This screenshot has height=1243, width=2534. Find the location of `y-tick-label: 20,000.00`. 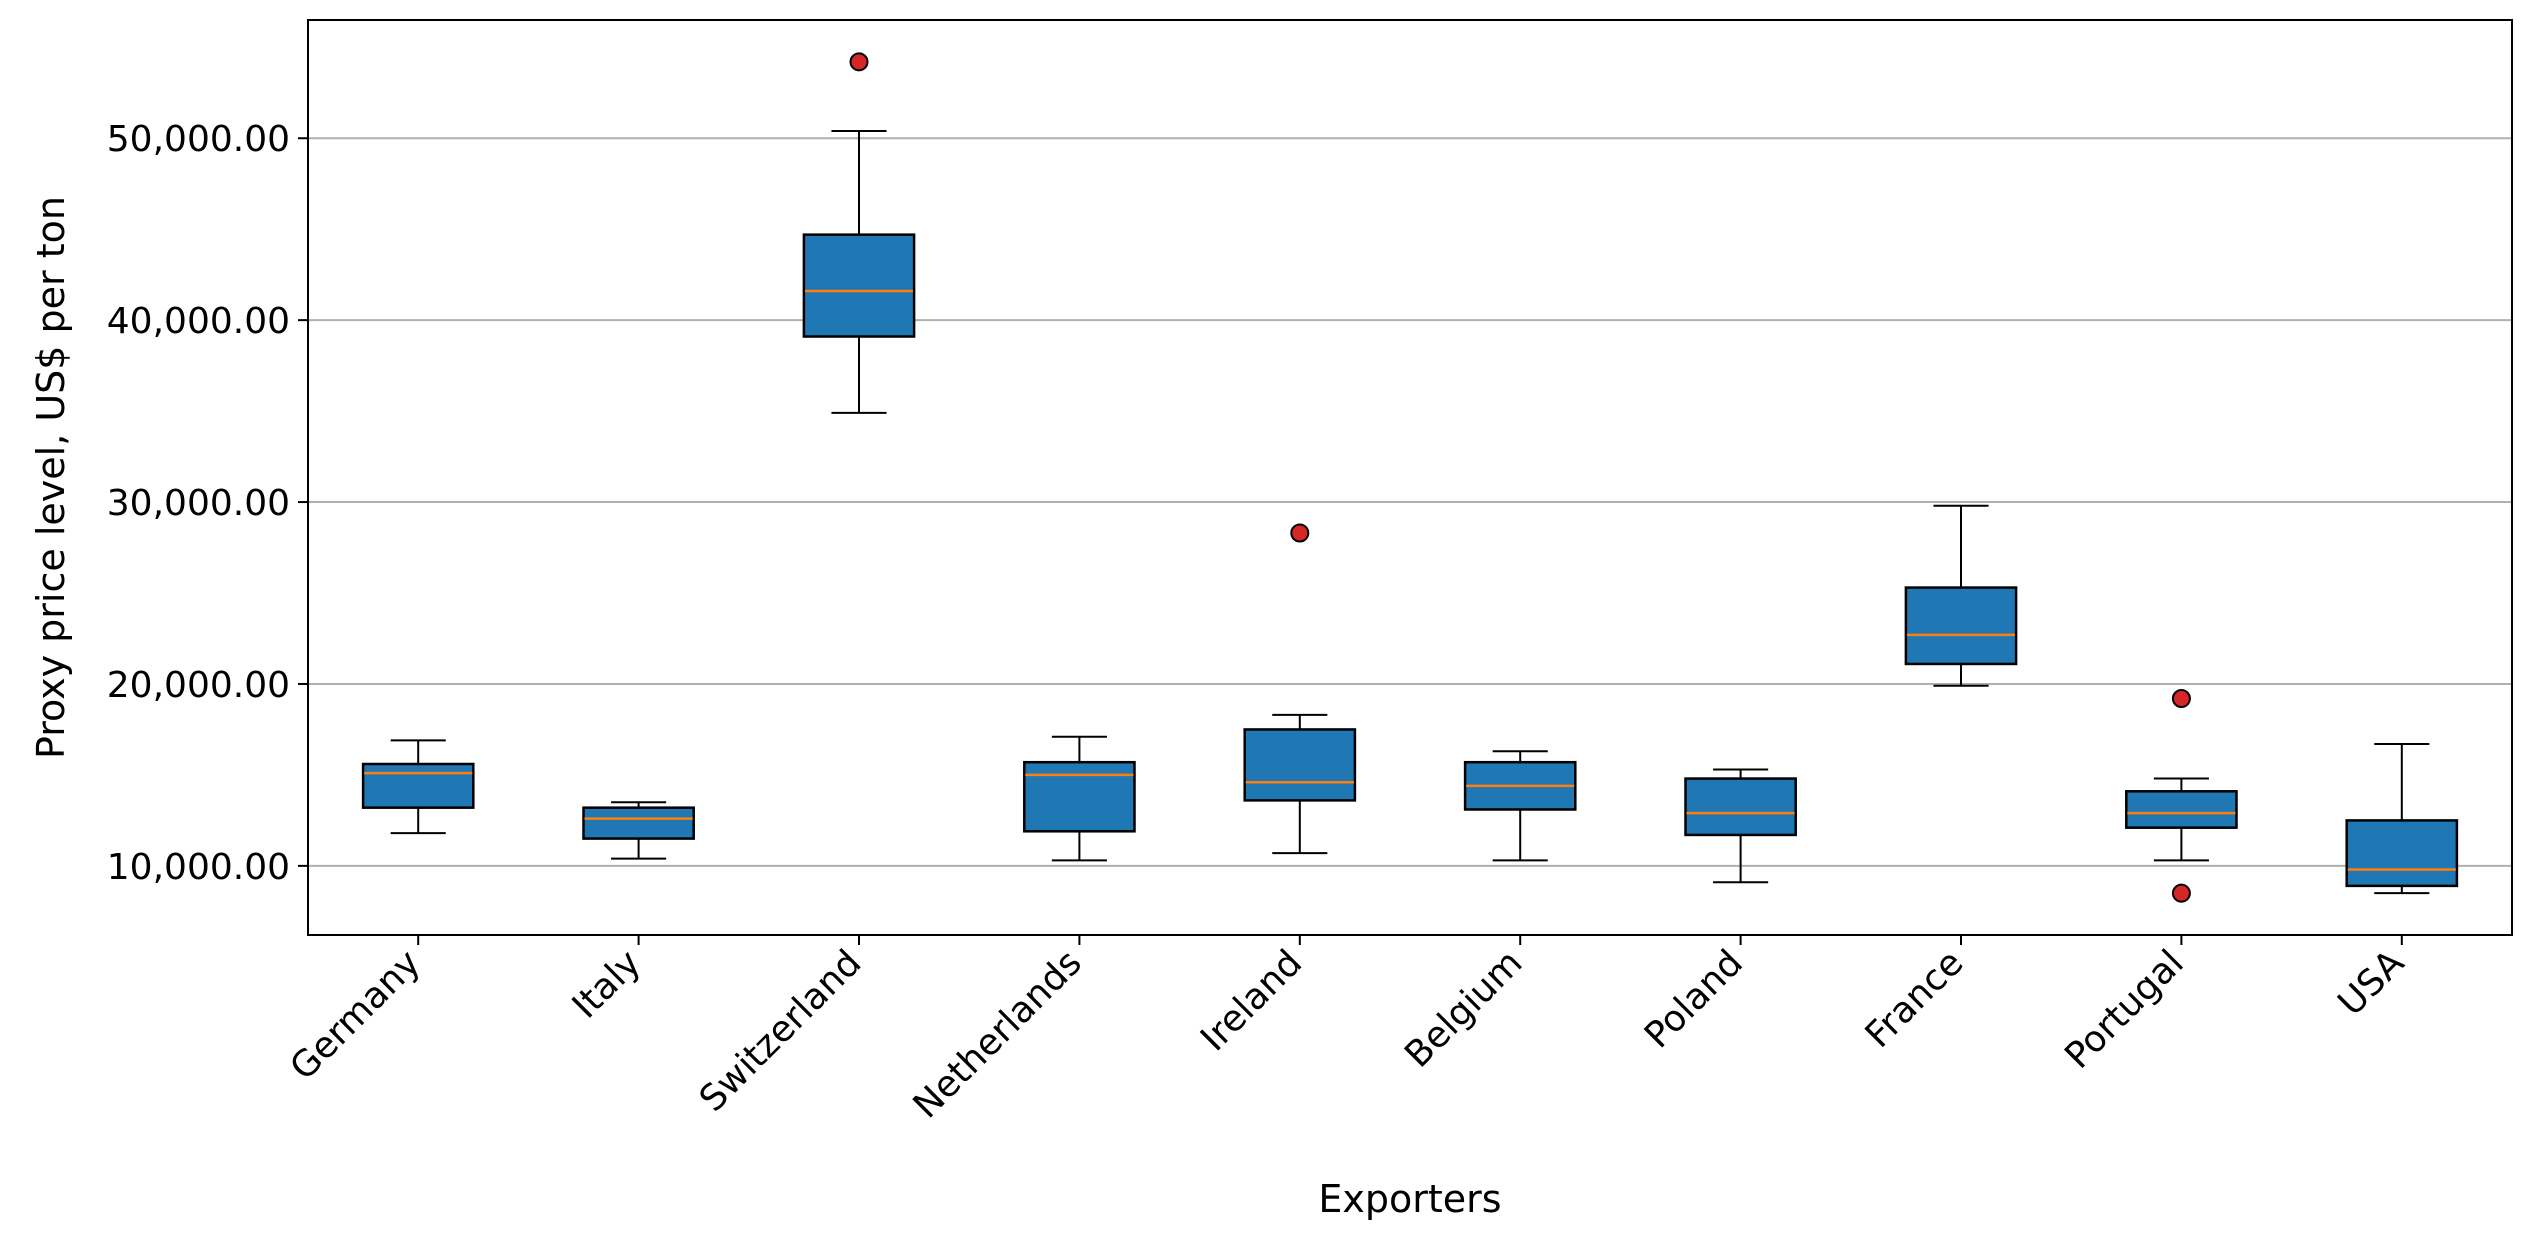

y-tick-label: 20,000.00 is located at coordinates (198, 685).